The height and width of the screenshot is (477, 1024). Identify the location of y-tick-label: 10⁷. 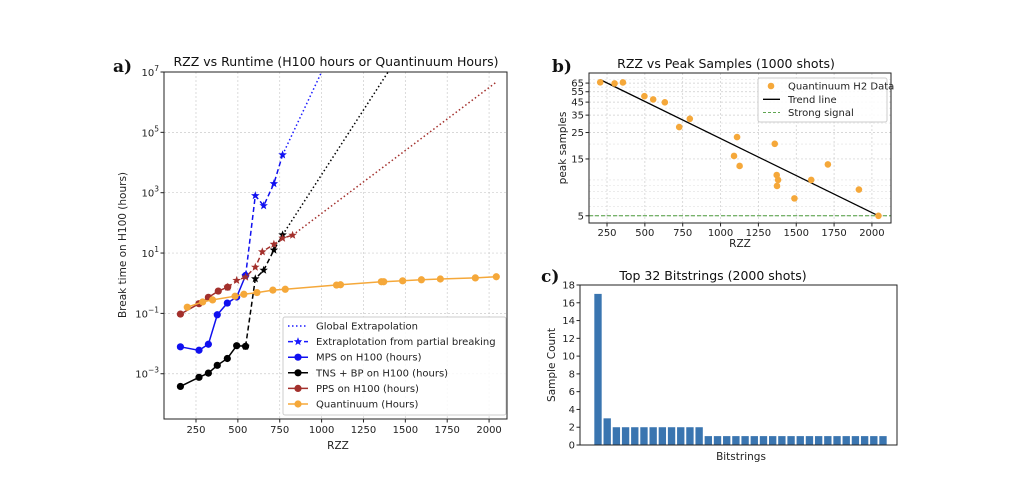
(150, 71).